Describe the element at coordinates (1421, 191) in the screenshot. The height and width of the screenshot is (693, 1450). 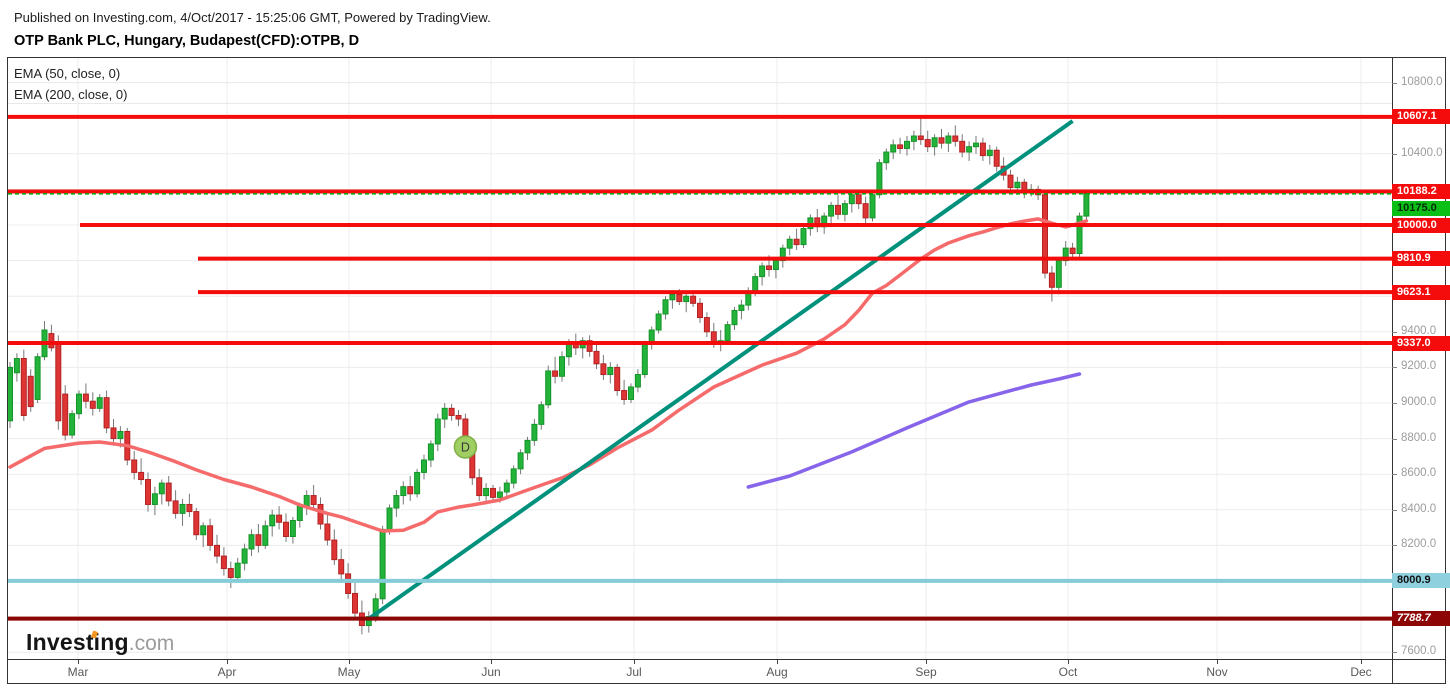
I see `price-level-badge: 10188.2` at that location.